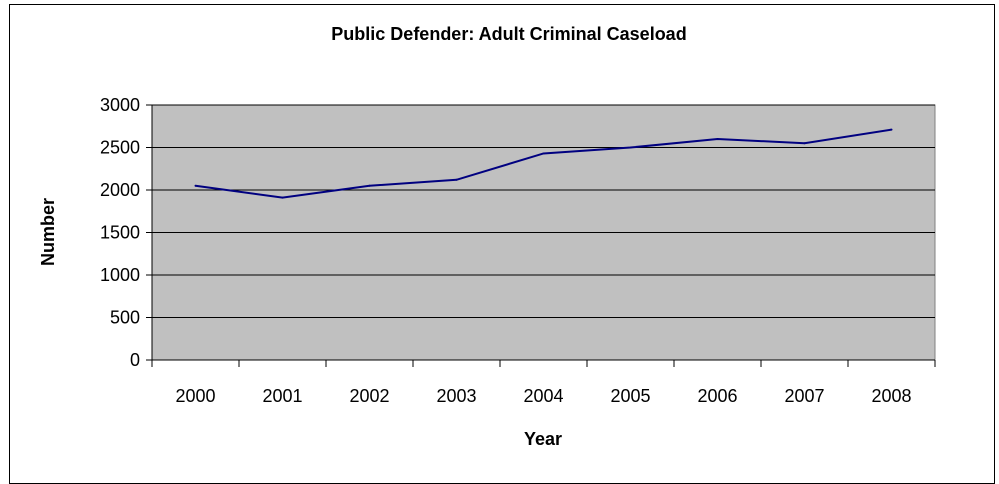 The width and height of the screenshot is (999, 484). I want to click on x-tick-label: 2006, so click(717, 396).